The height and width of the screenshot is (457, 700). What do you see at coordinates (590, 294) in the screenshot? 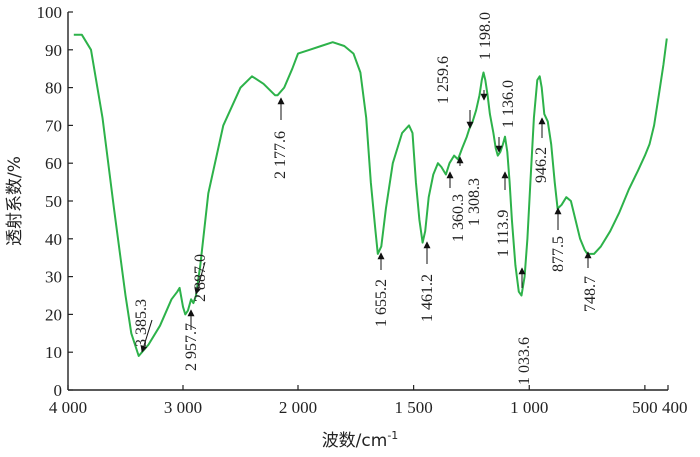
I see `peak-label: 748.7` at bounding box center [590, 294].